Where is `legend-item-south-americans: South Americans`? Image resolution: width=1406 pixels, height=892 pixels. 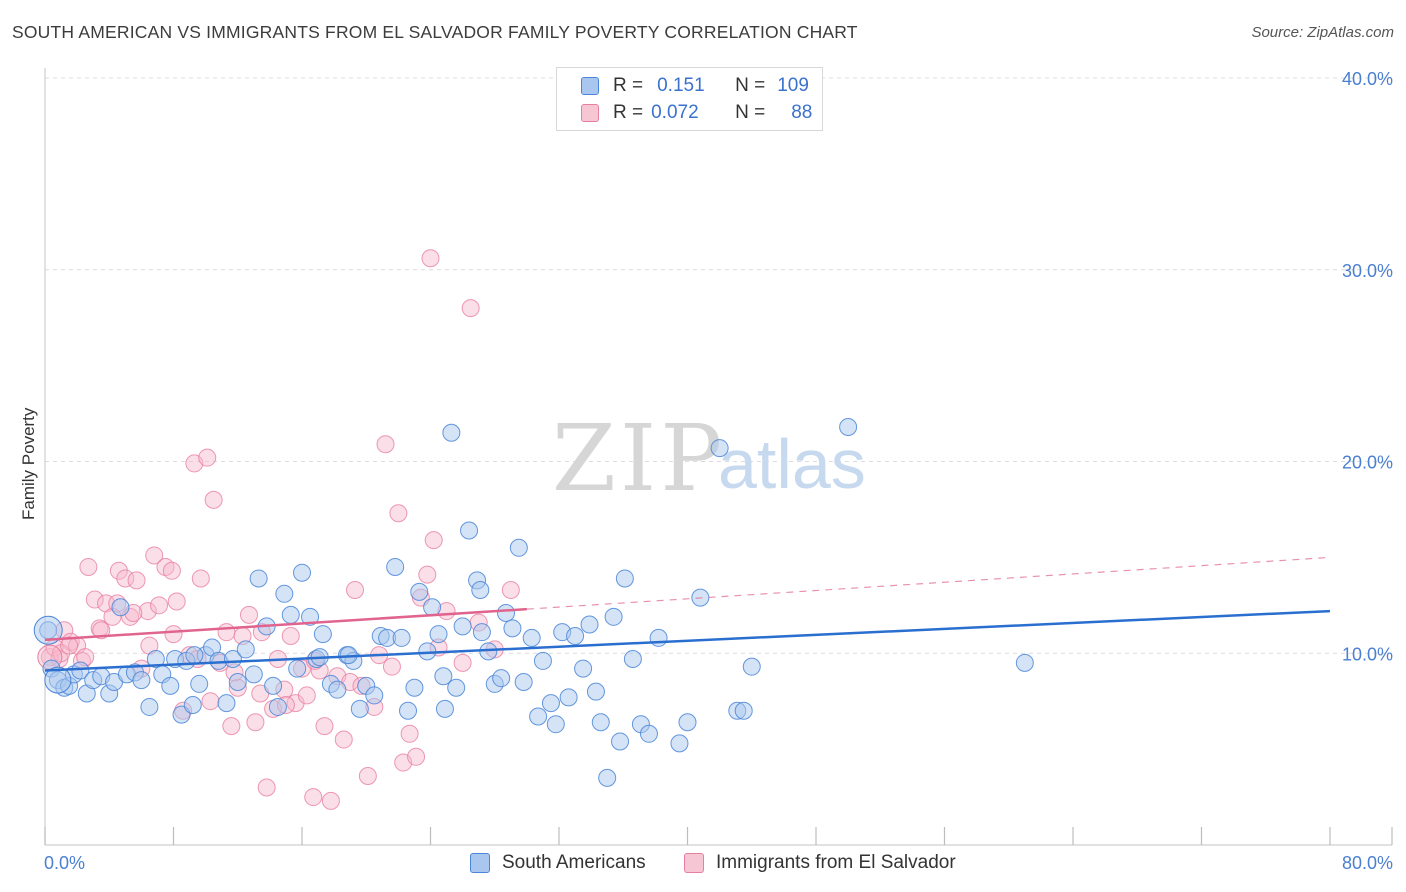 legend-item-south-americans: South Americans is located at coordinates (558, 863).